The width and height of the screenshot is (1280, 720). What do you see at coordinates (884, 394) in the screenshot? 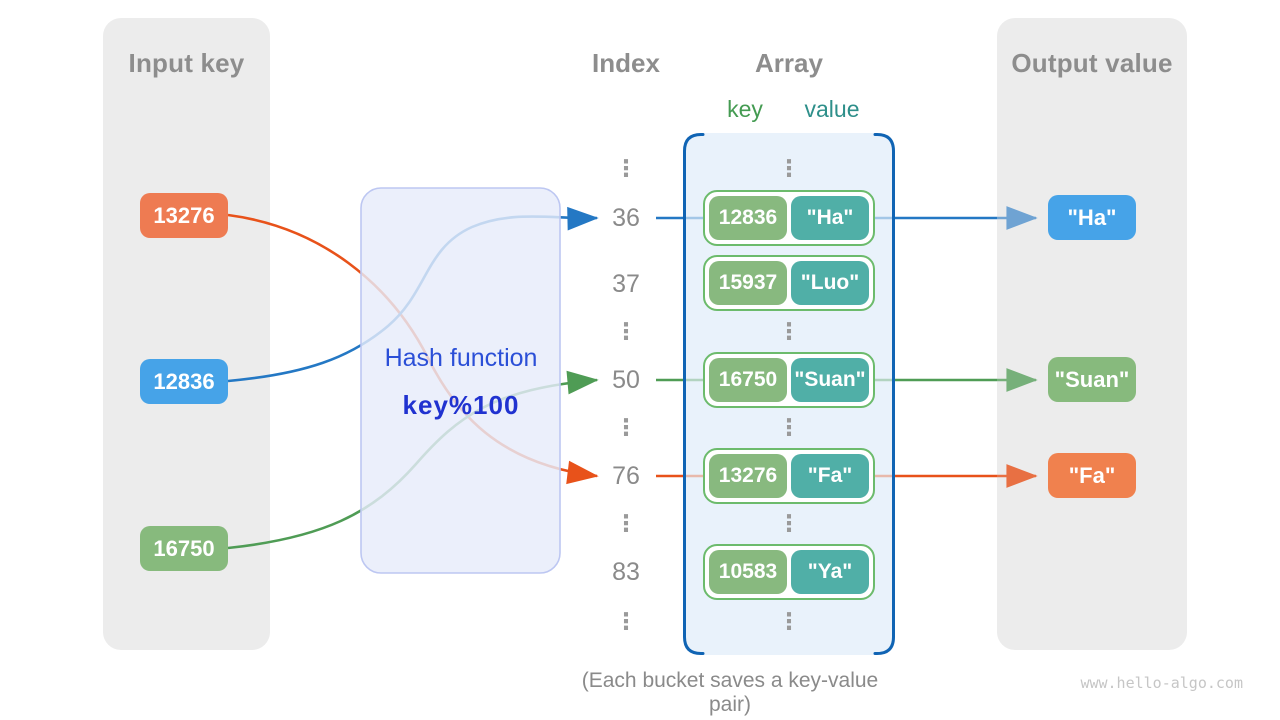
I see `array-bracket-right` at bounding box center [884, 394].